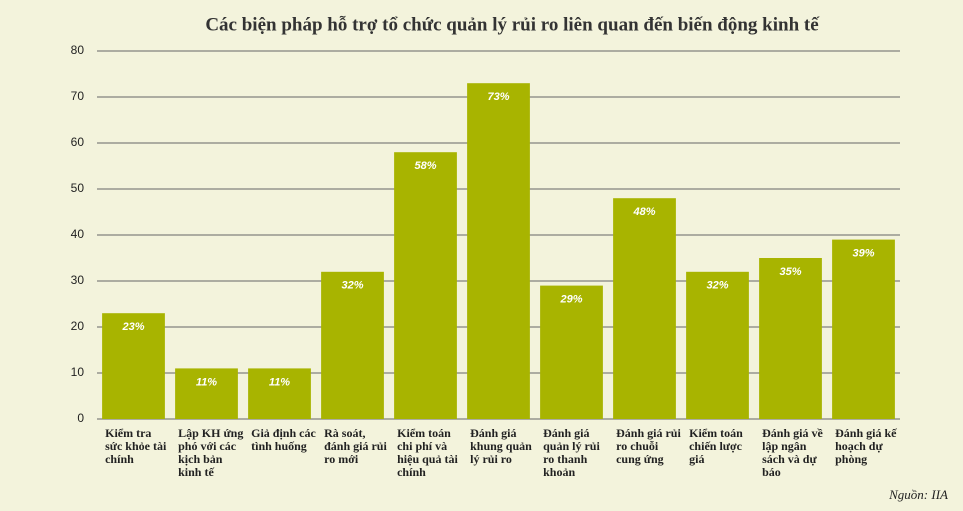 This screenshot has height=511, width=963. Describe the element at coordinates (78, 280) in the screenshot. I see `y-tick-label: 30` at that location.